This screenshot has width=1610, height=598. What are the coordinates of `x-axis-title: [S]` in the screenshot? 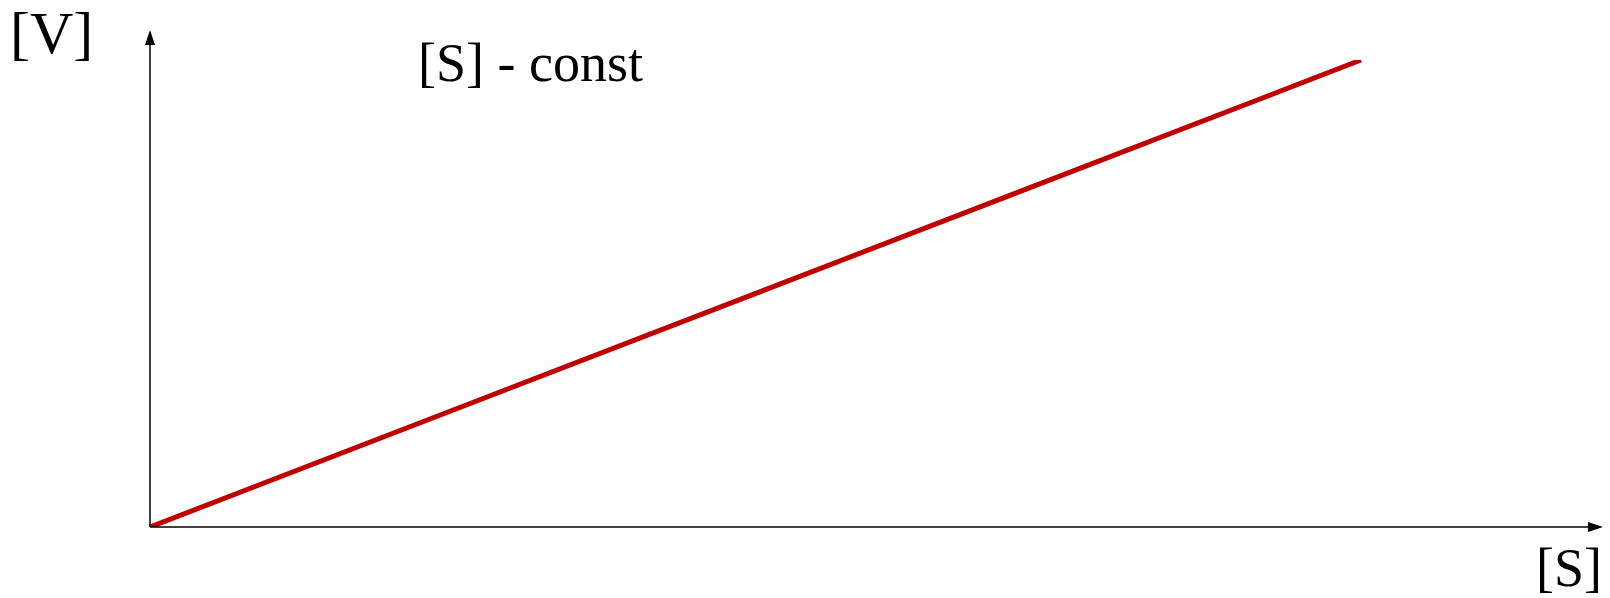 It's located at (1569, 568).